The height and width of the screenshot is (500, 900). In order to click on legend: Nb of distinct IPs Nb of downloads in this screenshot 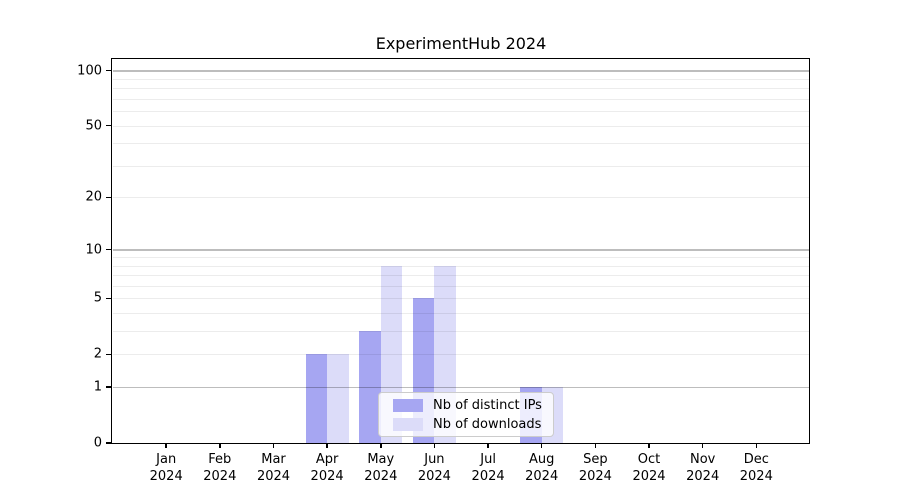, I will do `click(466, 414)`.